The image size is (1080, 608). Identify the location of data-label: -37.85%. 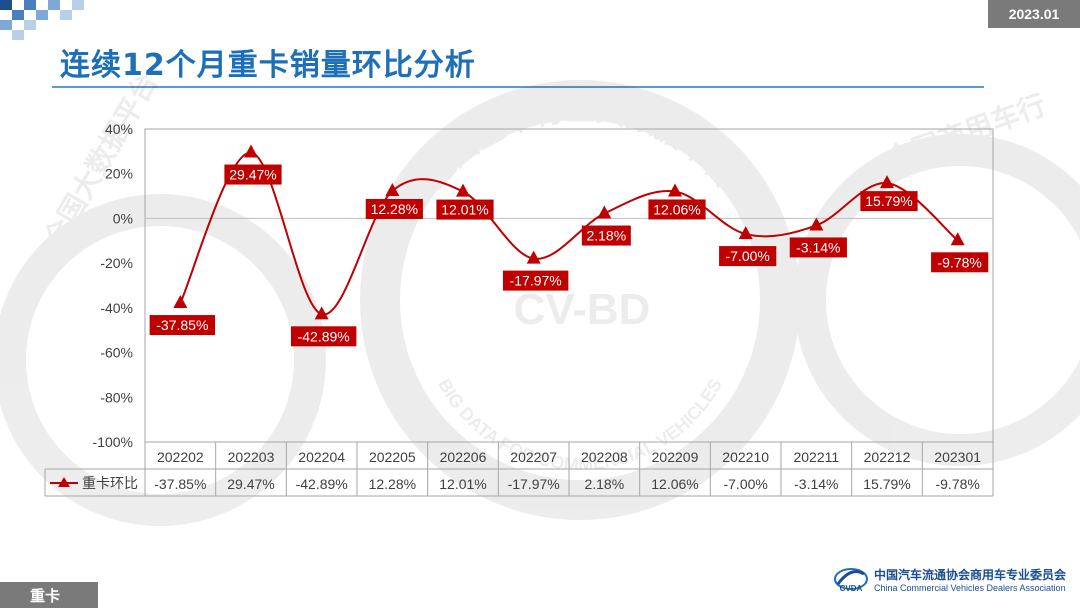
(182, 325).